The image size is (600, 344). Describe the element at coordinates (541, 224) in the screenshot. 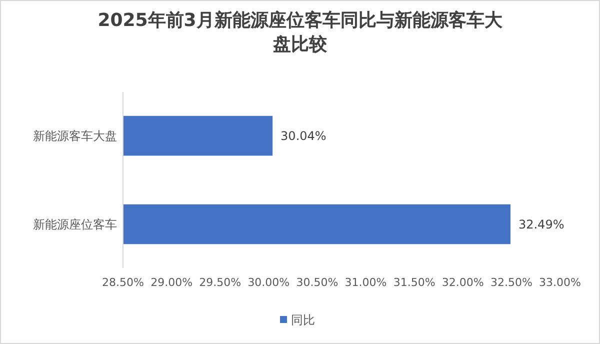

I see `data-label: 32.49%` at that location.